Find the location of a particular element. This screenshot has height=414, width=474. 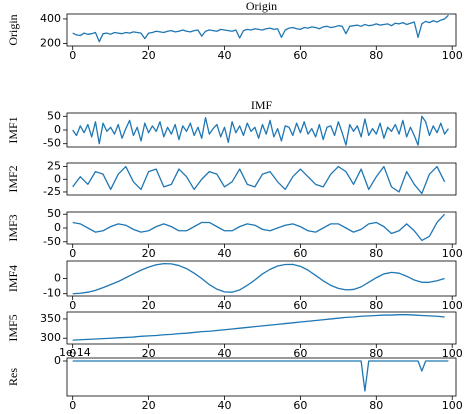

y-tick-label: 400 is located at coordinates (50, 18).